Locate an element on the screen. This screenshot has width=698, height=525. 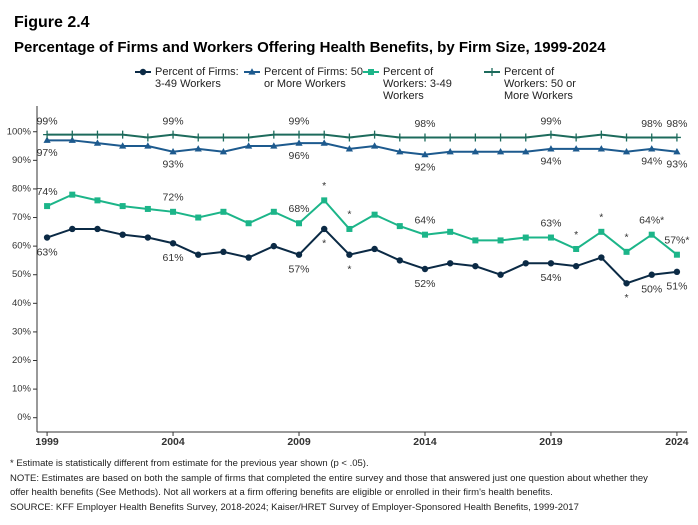
legend-label: Percent of Firms: 3-49 Workers is located at coordinates (197, 78).